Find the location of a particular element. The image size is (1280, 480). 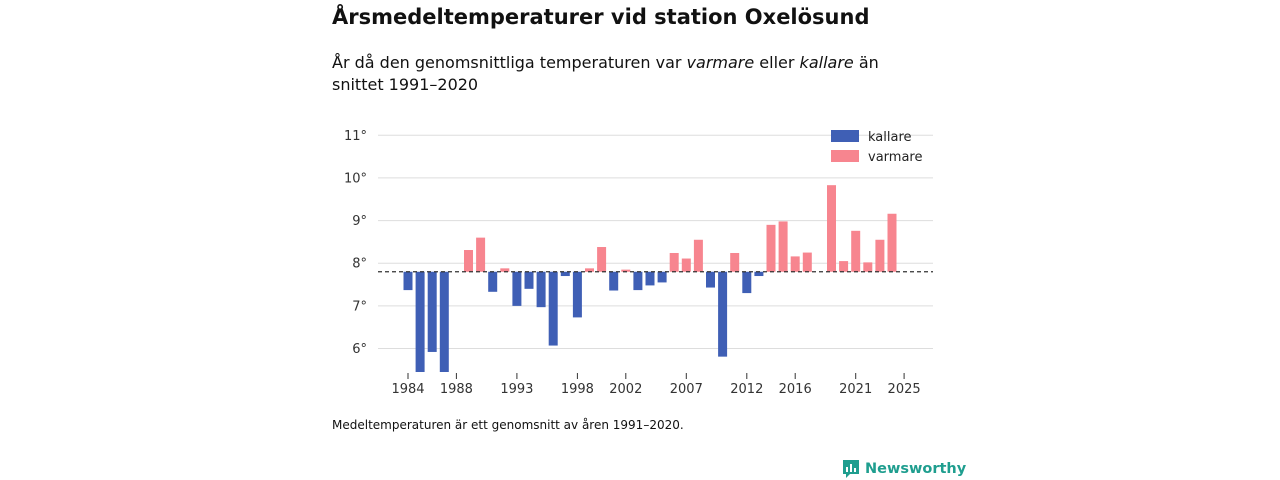

x-tick-label: 1998 is located at coordinates (577, 389).